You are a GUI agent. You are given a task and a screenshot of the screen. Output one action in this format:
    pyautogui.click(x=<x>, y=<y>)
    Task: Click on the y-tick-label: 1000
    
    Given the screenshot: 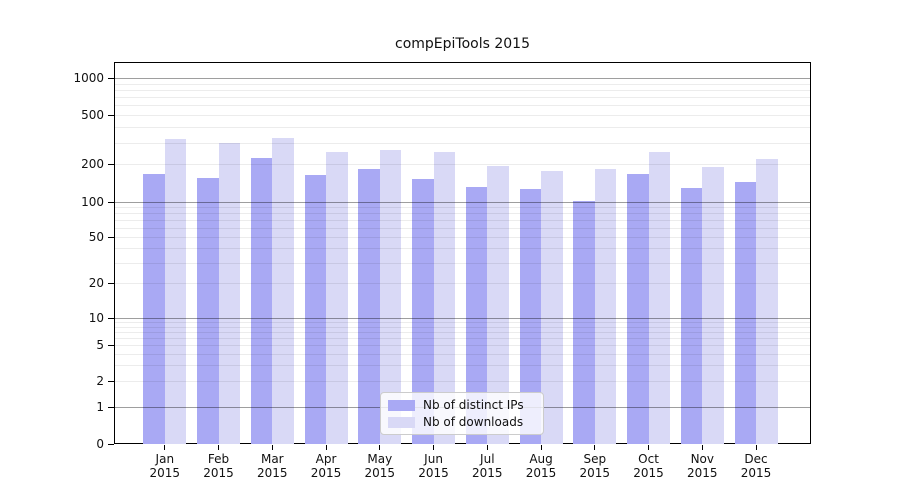 What is the action you would take?
    pyautogui.click(x=88, y=78)
    